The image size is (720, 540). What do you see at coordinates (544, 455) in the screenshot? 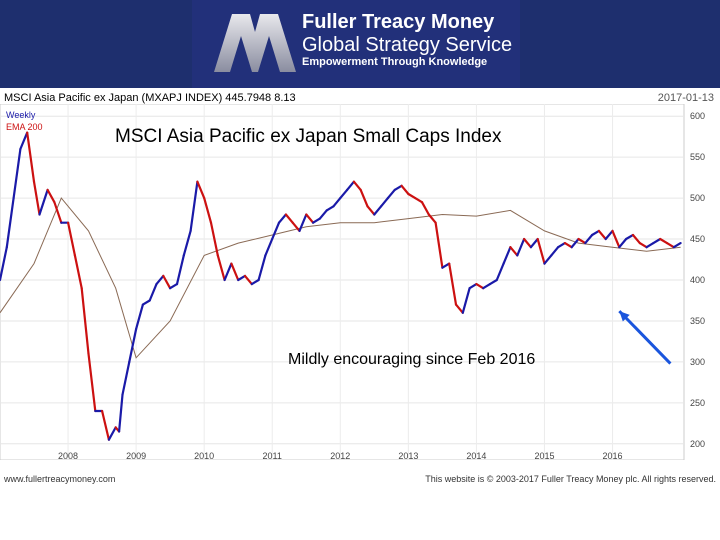
I see `x-tick-label: 2015` at bounding box center [544, 455].